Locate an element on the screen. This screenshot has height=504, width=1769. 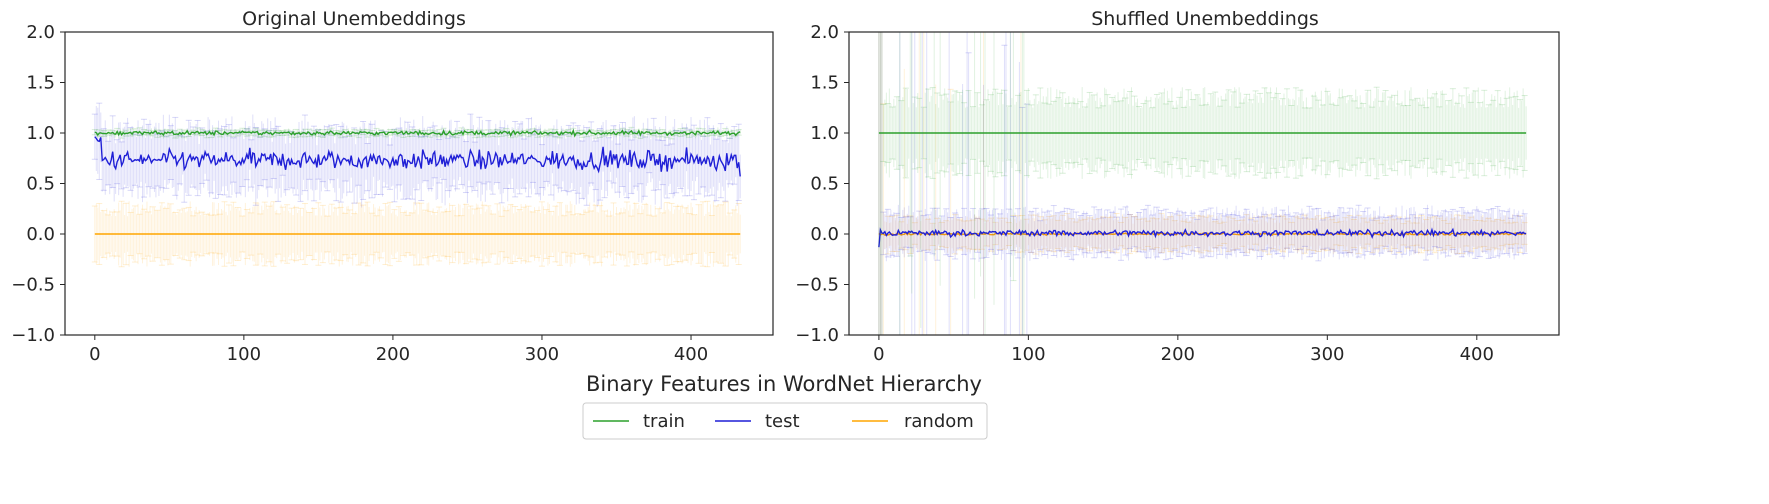
legend-item-random: random is located at coordinates (913, 421).